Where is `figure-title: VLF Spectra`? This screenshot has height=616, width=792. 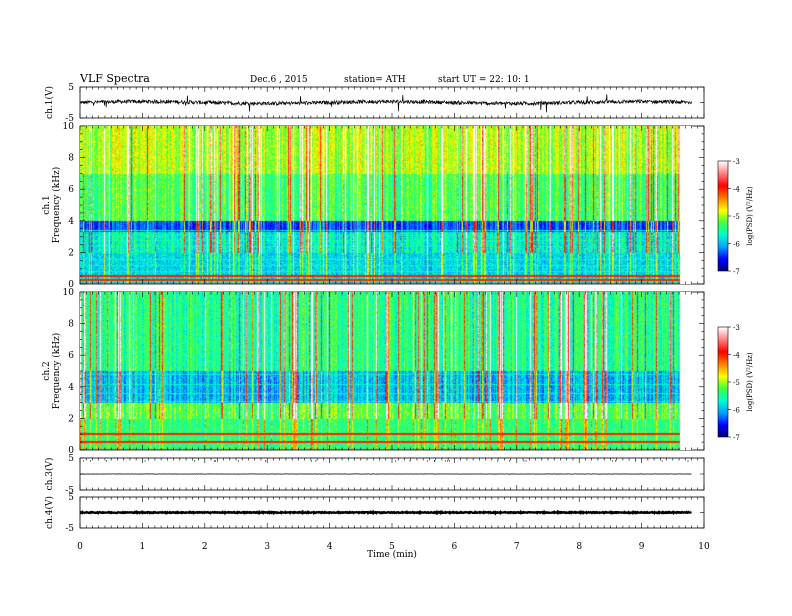 figure-title: VLF Spectra is located at coordinates (114, 78).